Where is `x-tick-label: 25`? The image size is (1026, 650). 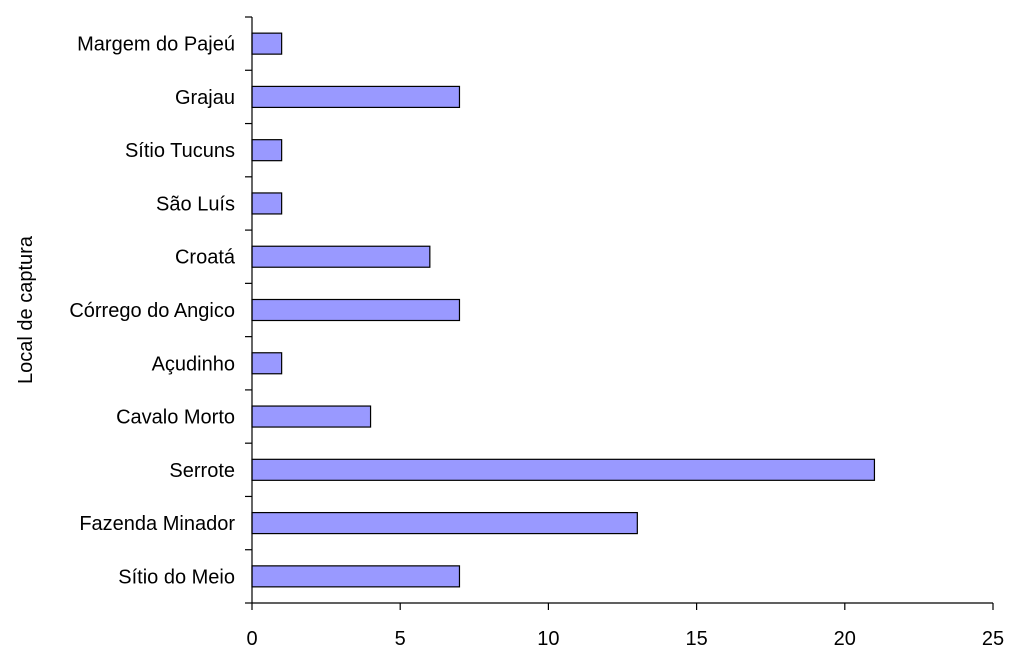 x-tick-label: 25 is located at coordinates (993, 639).